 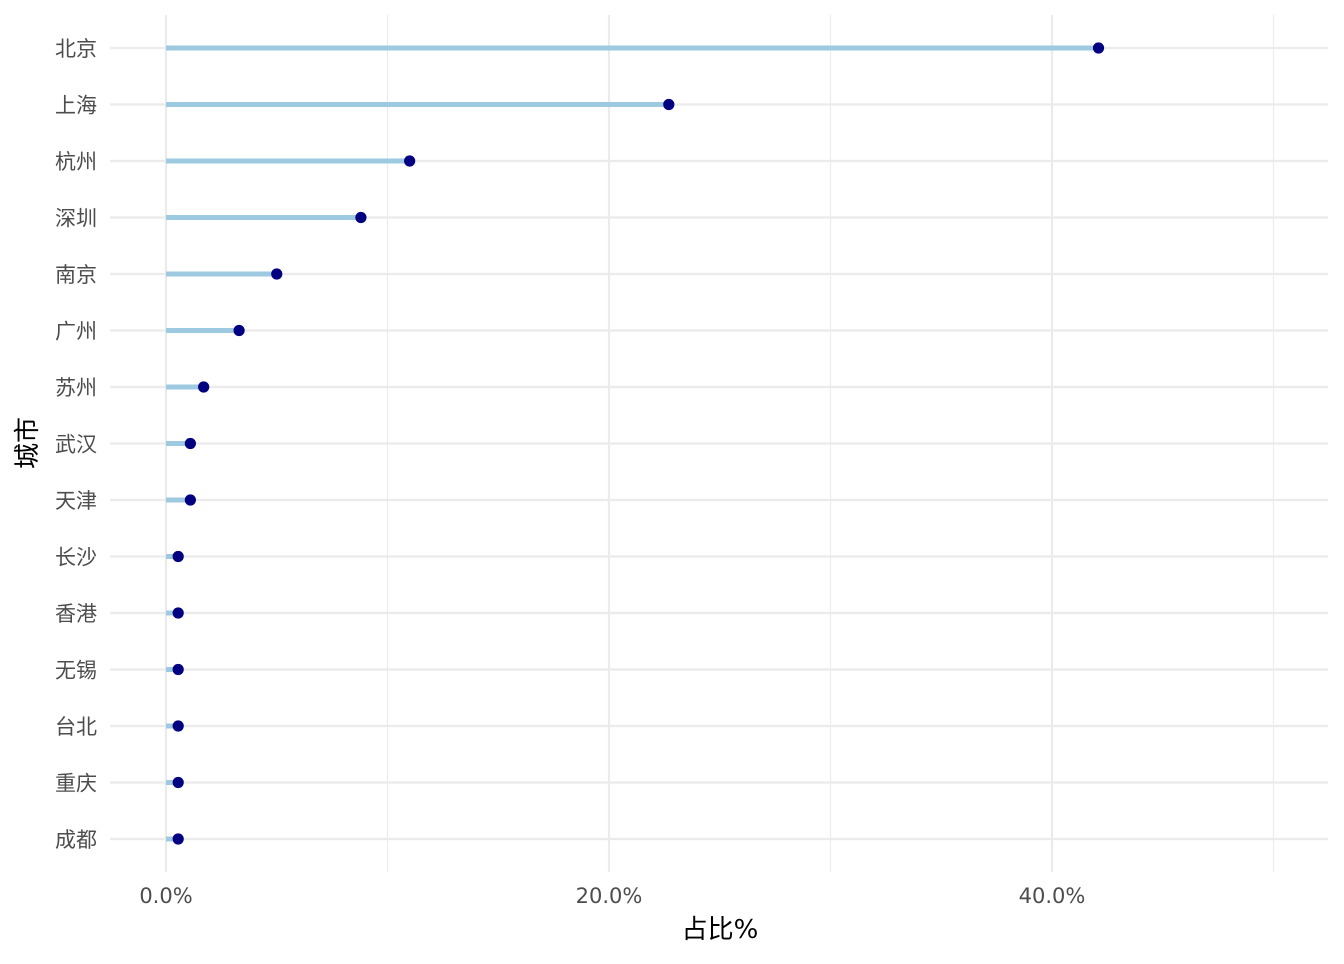 I want to click on x-axis-title: 占比%, so click(x=720, y=930).